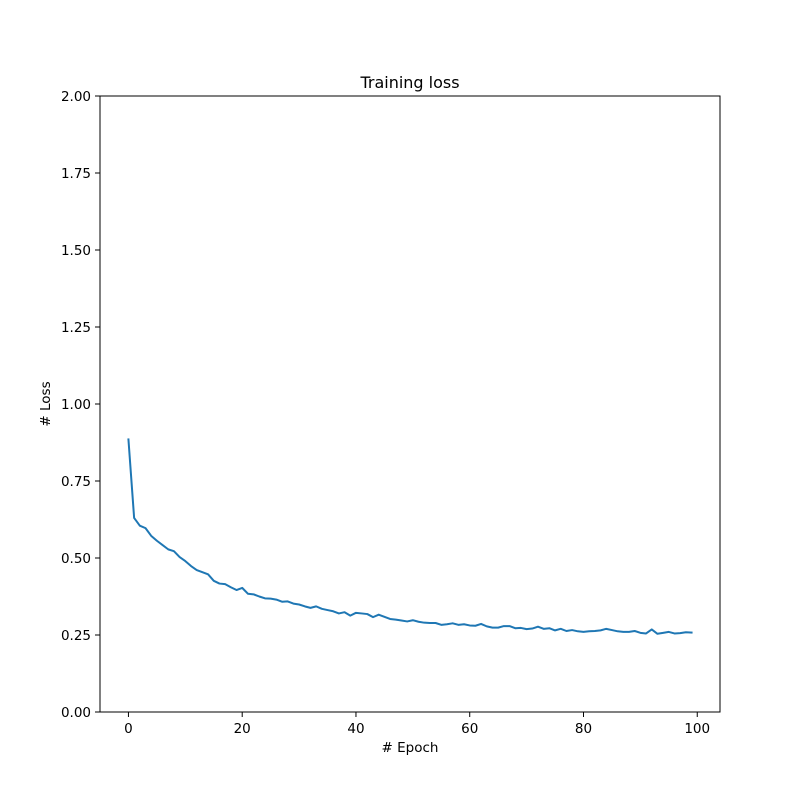 Image resolution: width=800 pixels, height=804 pixels. What do you see at coordinates (76, 405) in the screenshot?
I see `y-tick-label: 1.00` at bounding box center [76, 405].